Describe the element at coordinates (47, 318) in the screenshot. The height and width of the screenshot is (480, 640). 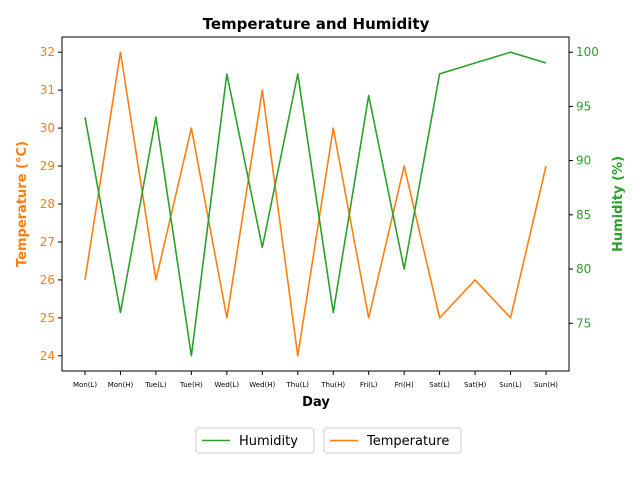
I see `y-left-tick-label: 25` at that location.